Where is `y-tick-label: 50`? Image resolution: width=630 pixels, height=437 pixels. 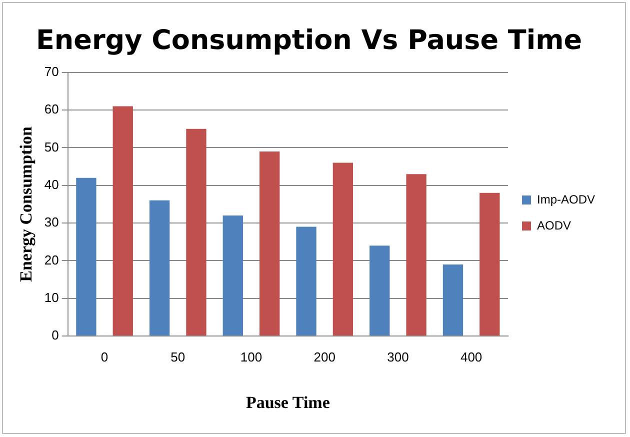
y-tick-label: 50 is located at coordinates (51, 146).